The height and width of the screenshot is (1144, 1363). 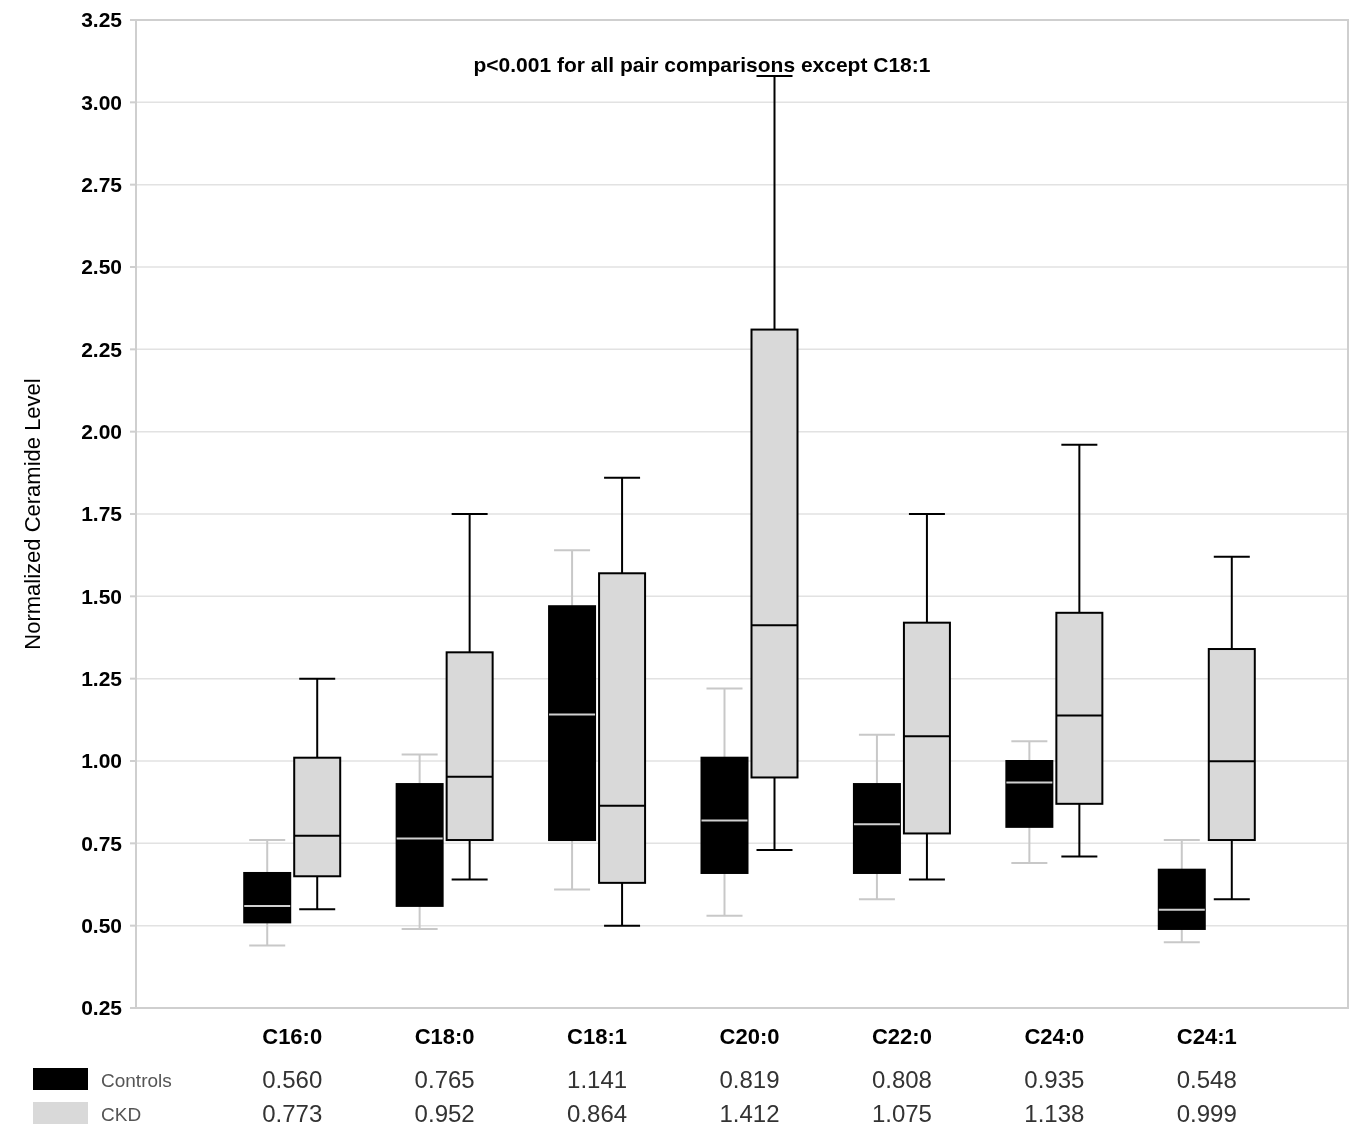 What do you see at coordinates (901, 1080) in the screenshot?
I see `text: 0.808` at bounding box center [901, 1080].